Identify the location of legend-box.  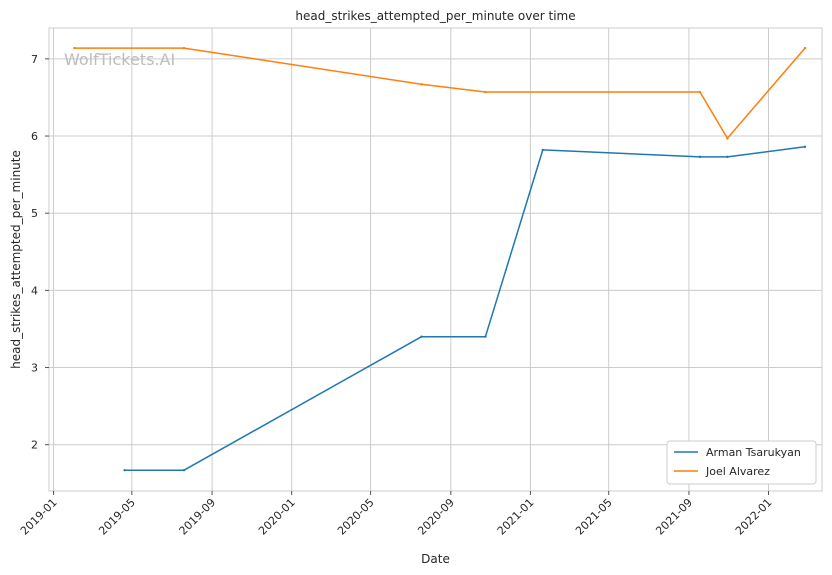
(741, 462).